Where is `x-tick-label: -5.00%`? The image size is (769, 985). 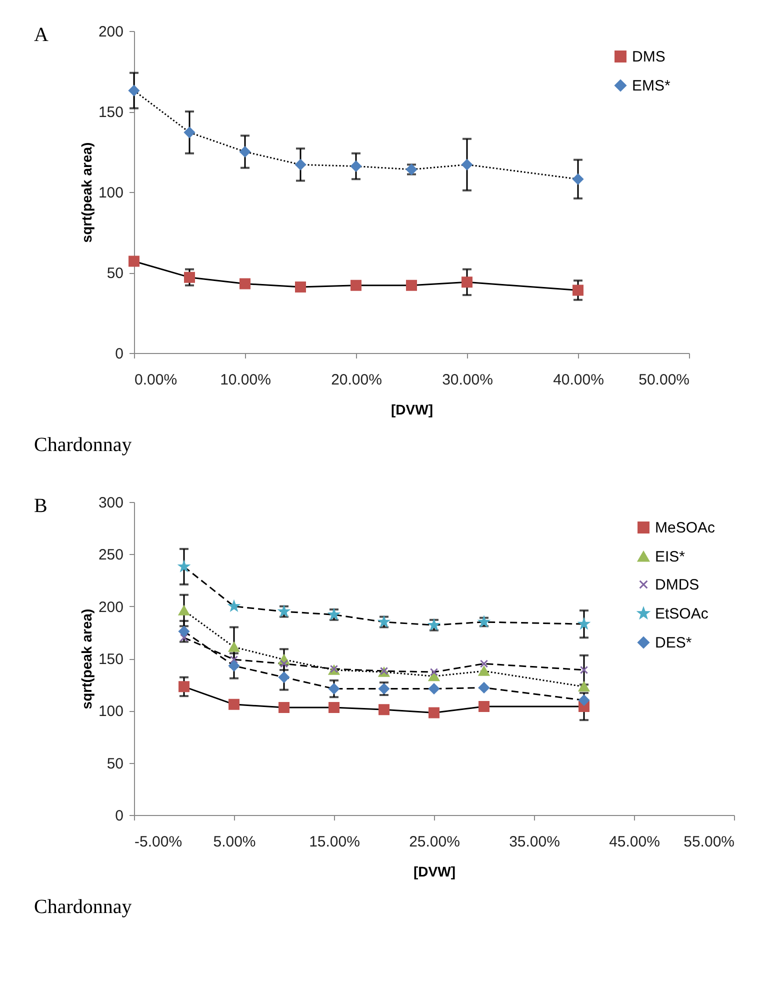 x-tick-label: -5.00% is located at coordinates (158, 842).